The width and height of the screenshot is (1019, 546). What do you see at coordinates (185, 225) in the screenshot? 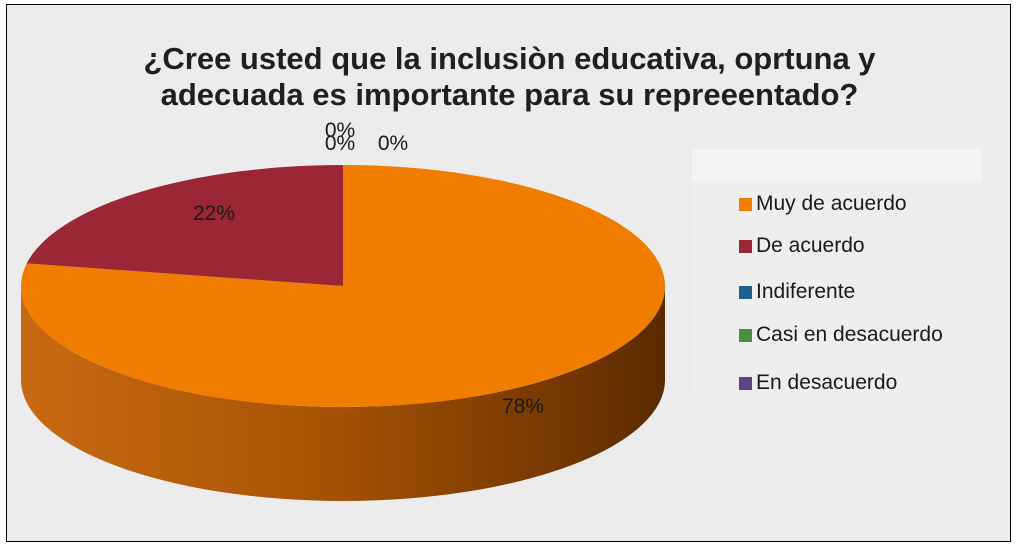
I see `pie-slice-de-acuerdo` at bounding box center [185, 225].